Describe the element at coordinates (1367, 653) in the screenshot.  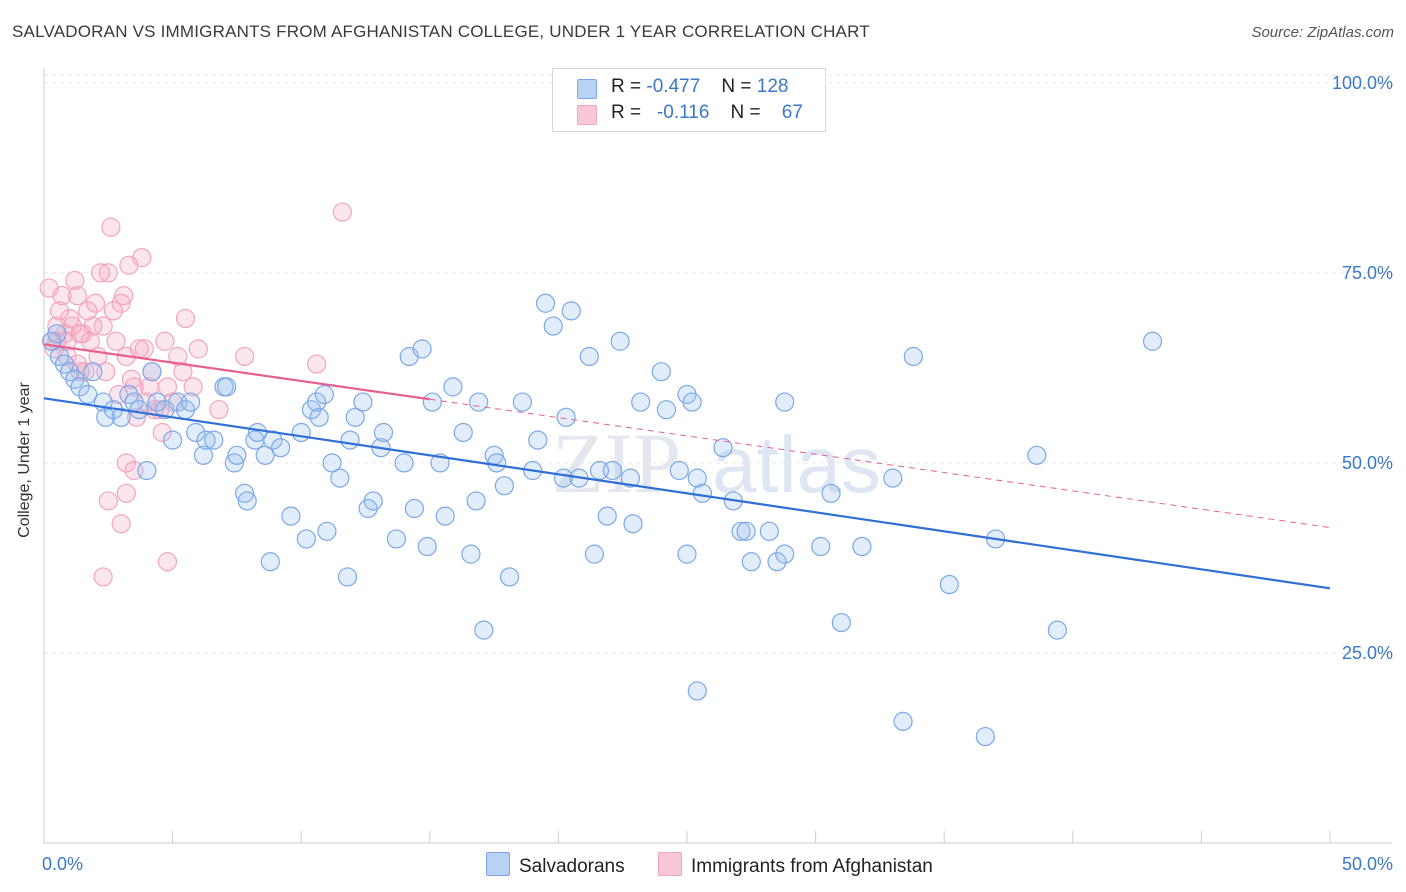
I see `y-tick-label-25: 25.0%` at that location.